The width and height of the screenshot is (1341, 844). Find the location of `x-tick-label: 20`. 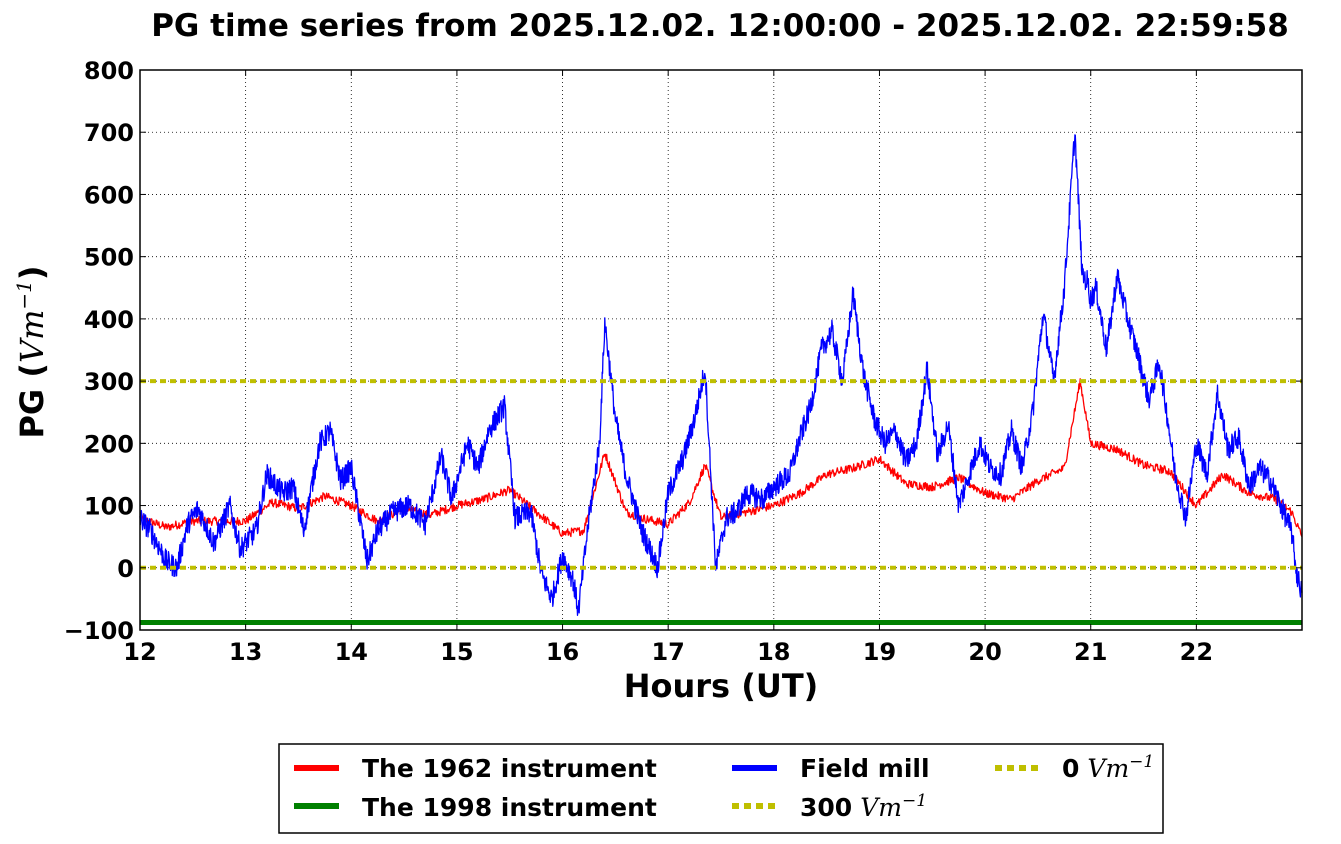

x-tick-label: 20 is located at coordinates (984, 652).